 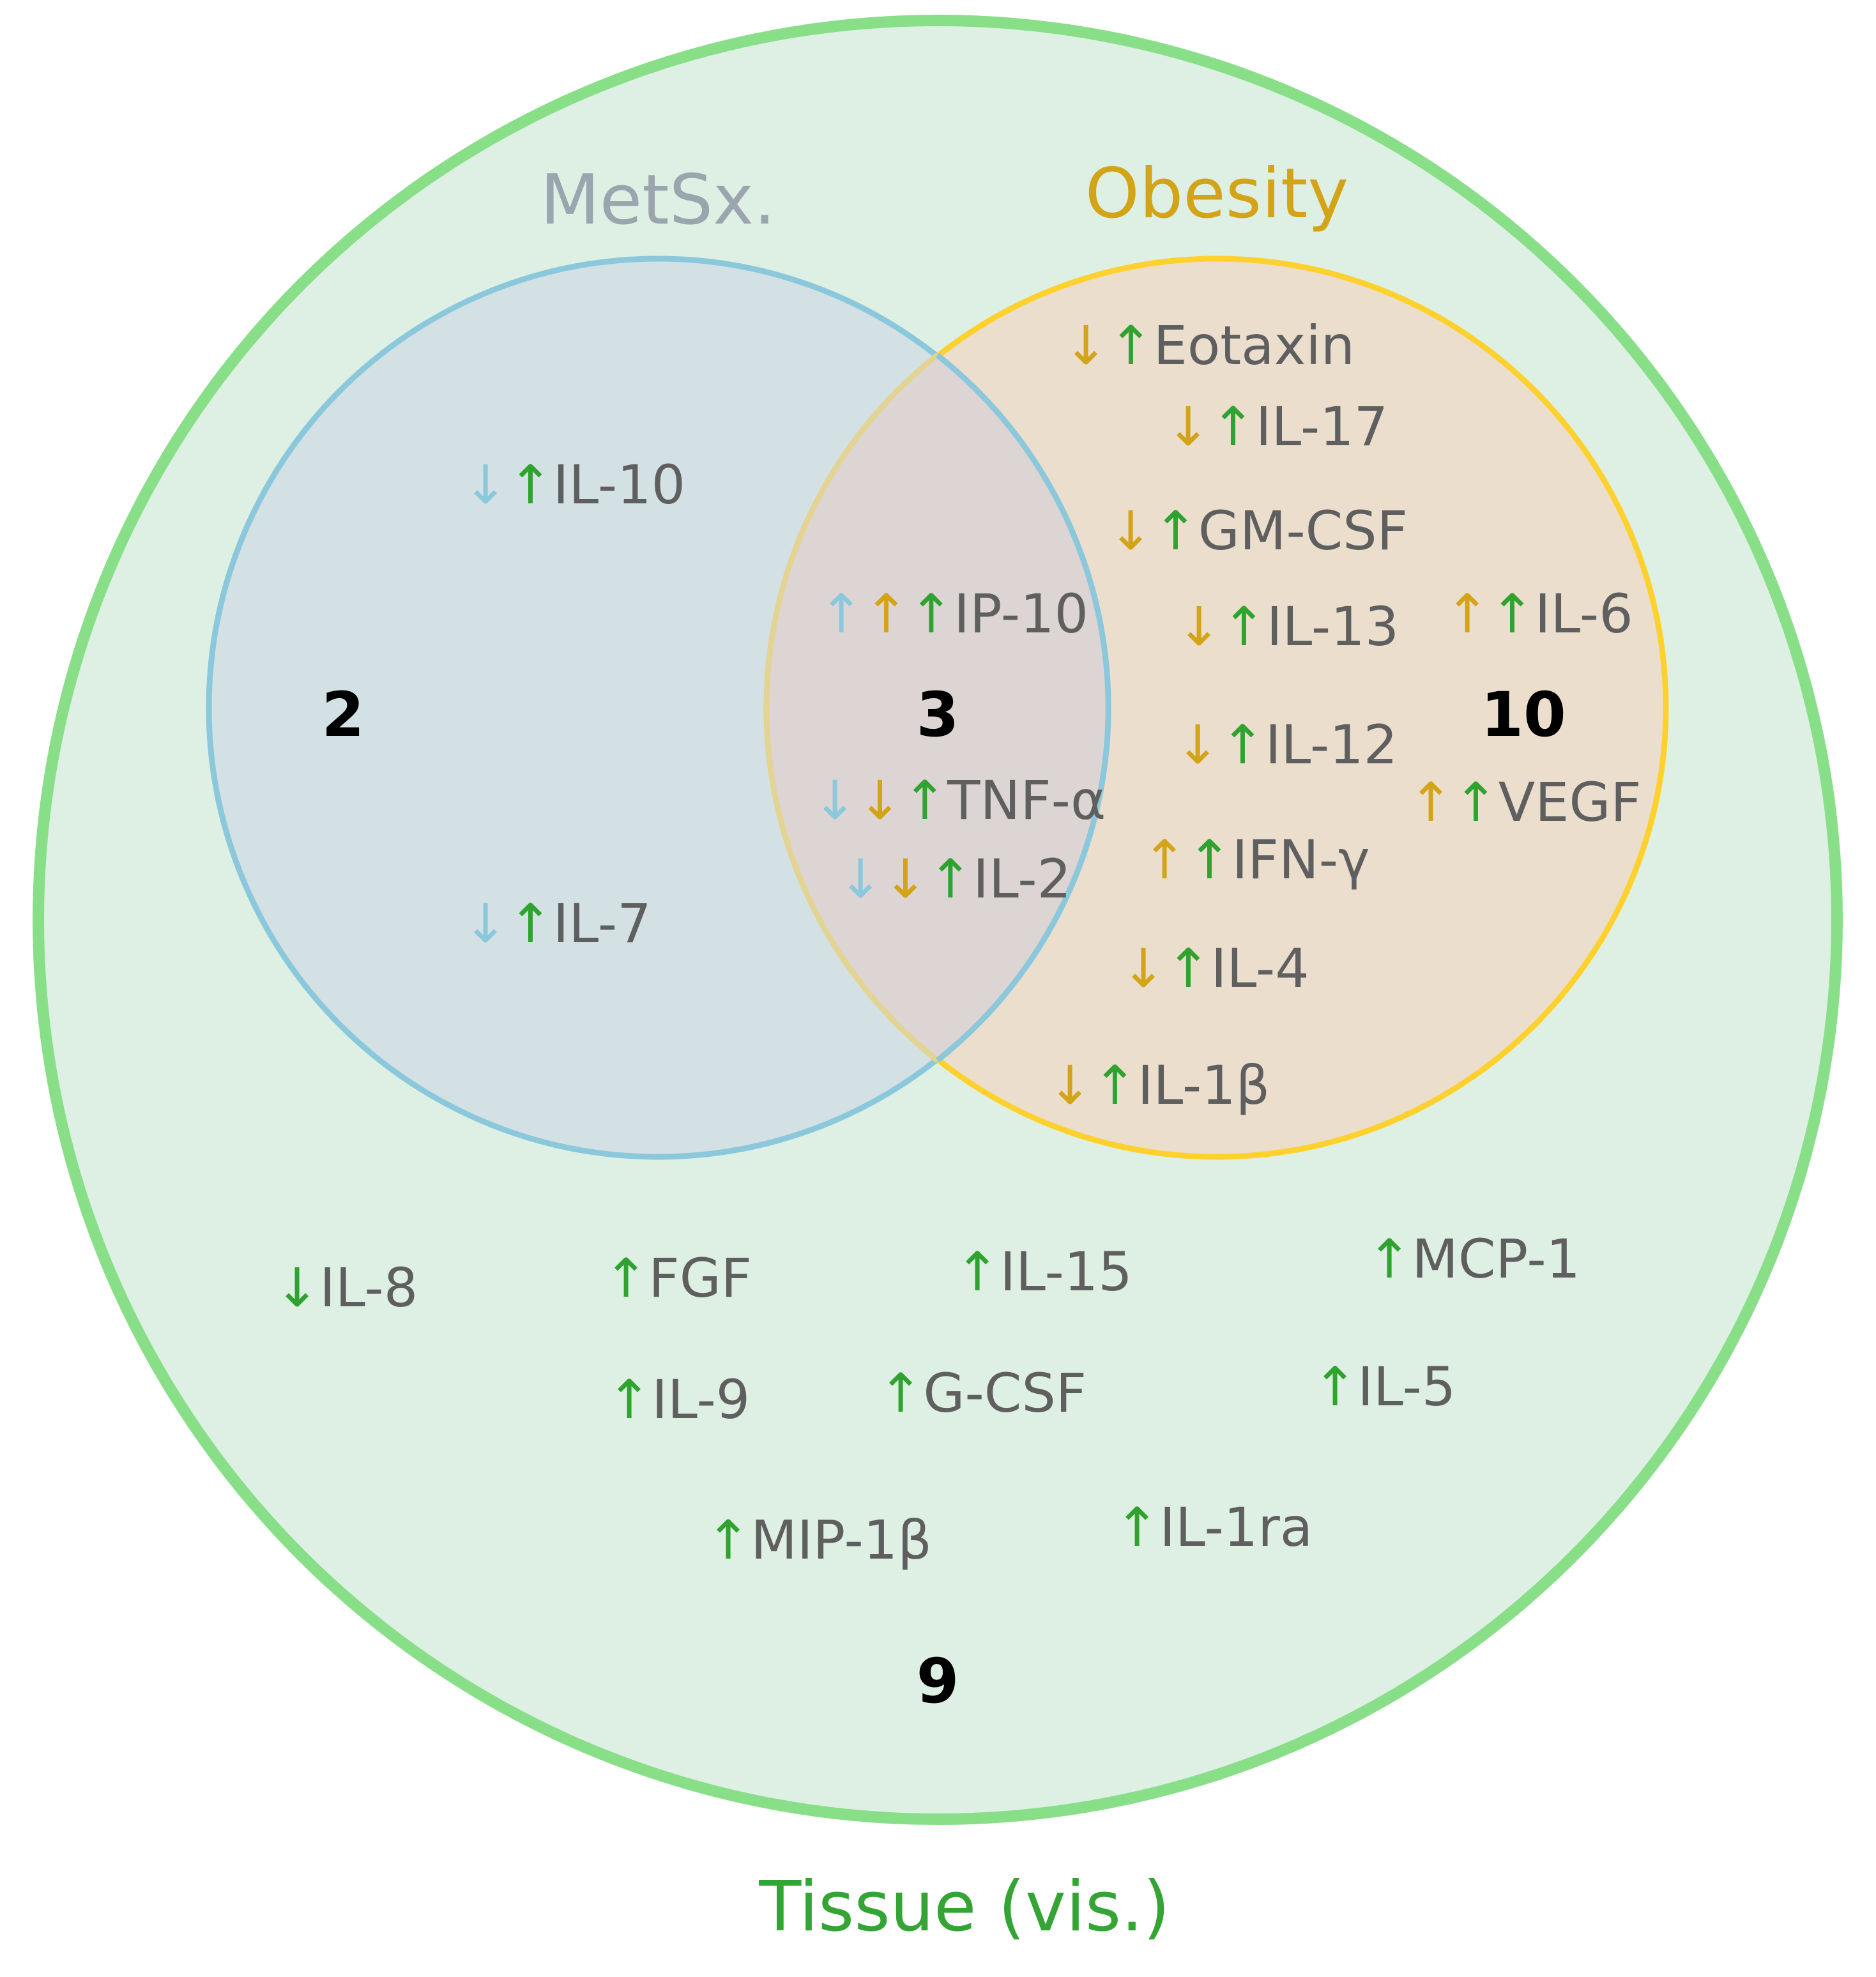 I want to click on cytokine-il-7: ↓↑IL-7, so click(x=557, y=923).